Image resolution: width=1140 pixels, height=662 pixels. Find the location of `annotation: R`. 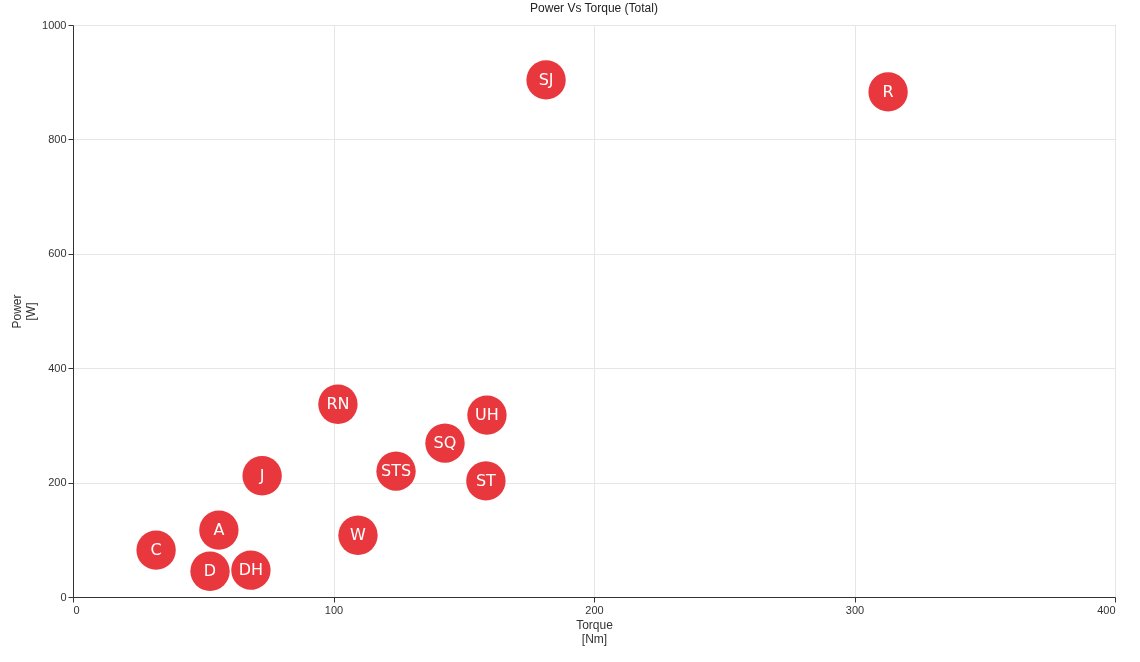

annotation: R is located at coordinates (888, 91).